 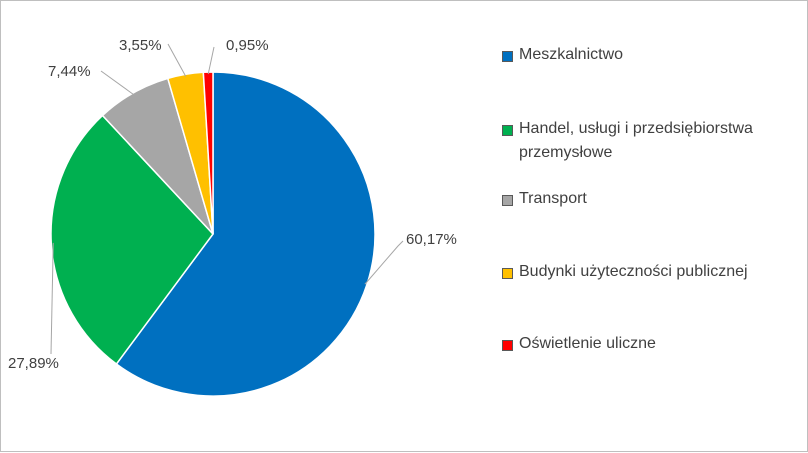 What do you see at coordinates (587, 343) in the screenshot?
I see `legend-label: Oświetlenie uliczne` at bounding box center [587, 343].